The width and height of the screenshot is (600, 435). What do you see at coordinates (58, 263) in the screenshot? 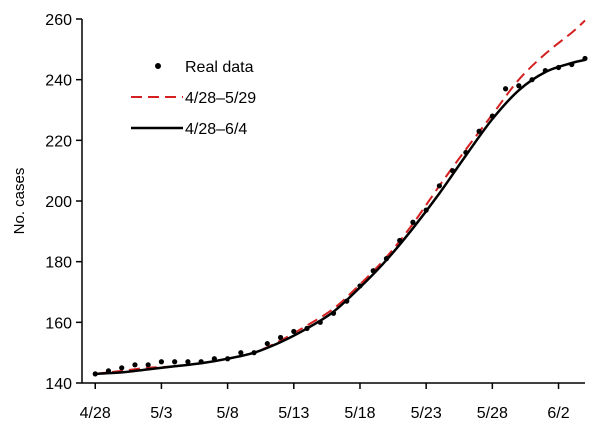
I see `y-tick-label: 180` at bounding box center [58, 263].